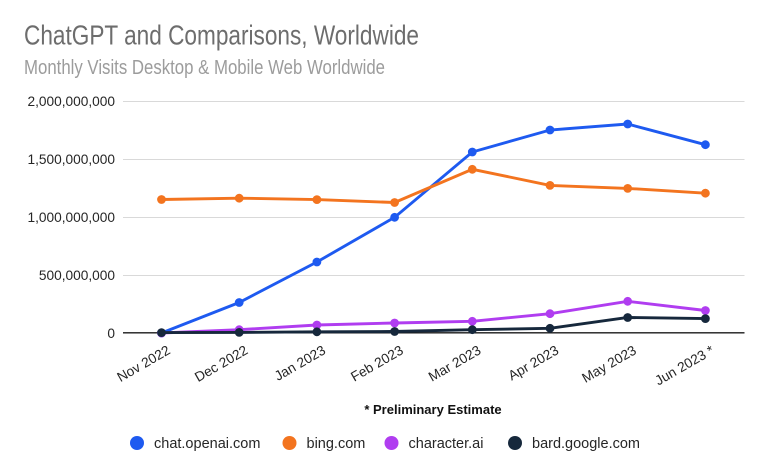 The image size is (768, 475). What do you see at coordinates (77, 275) in the screenshot?
I see `svg-text: 500,000,000` at bounding box center [77, 275].